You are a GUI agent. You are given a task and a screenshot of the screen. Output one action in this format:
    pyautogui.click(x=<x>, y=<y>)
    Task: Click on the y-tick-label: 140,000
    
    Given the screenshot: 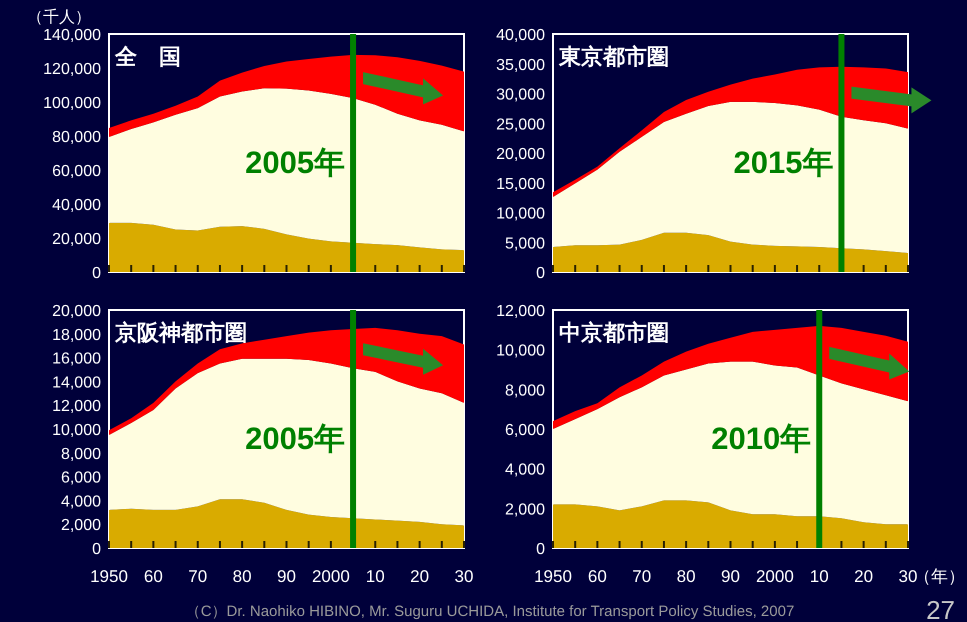 What is the action you would take?
    pyautogui.click(x=72, y=35)
    